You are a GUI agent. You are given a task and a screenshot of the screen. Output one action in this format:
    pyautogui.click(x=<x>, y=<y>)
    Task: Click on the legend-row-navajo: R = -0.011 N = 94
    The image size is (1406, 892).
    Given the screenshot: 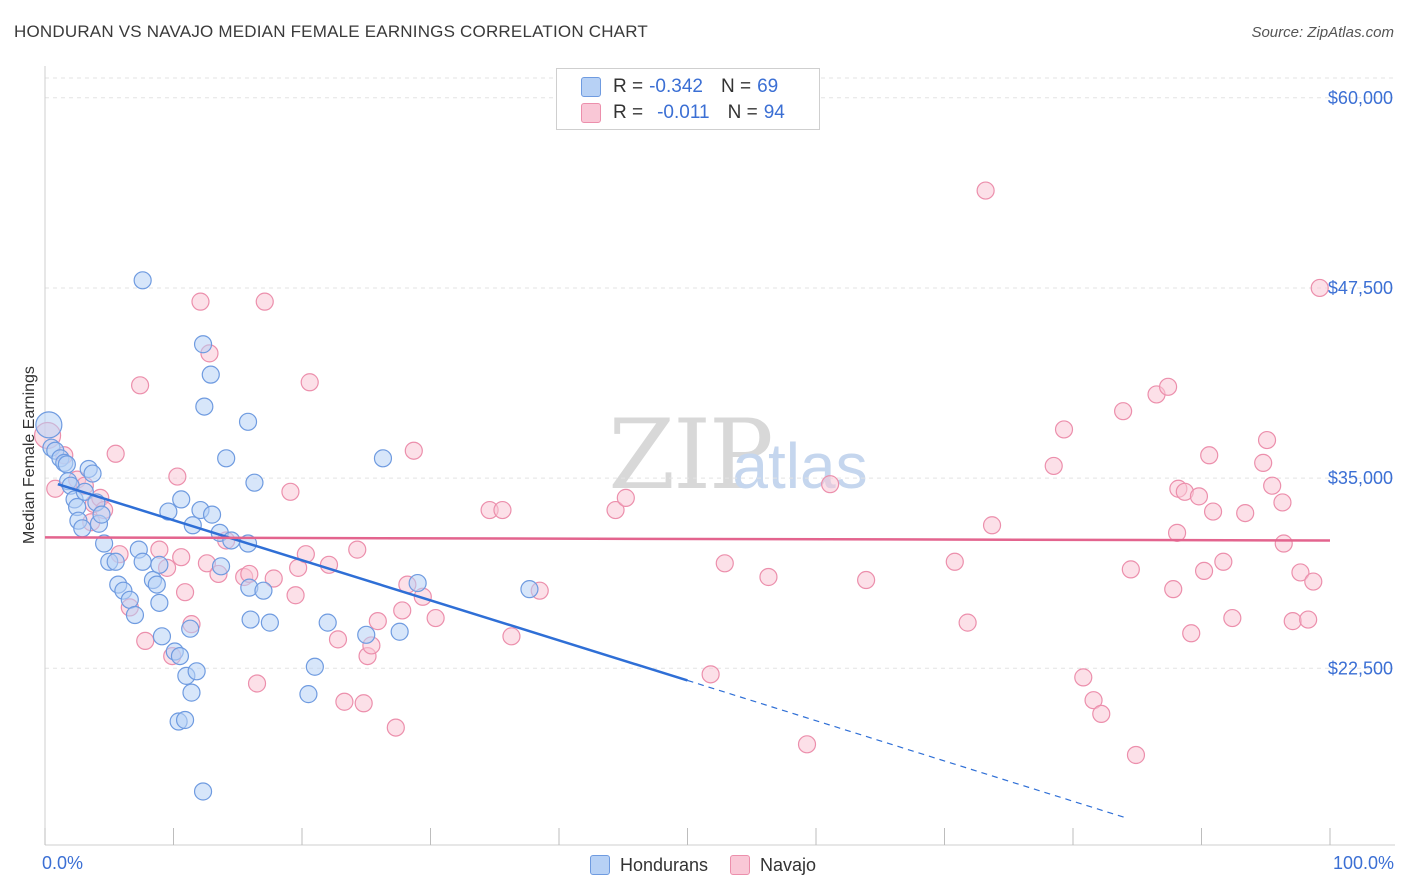 What is the action you would take?
    pyautogui.click(x=683, y=113)
    